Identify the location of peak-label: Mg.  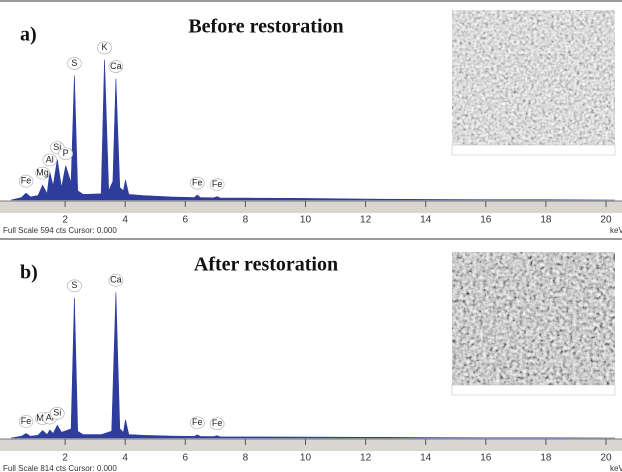
(42, 172).